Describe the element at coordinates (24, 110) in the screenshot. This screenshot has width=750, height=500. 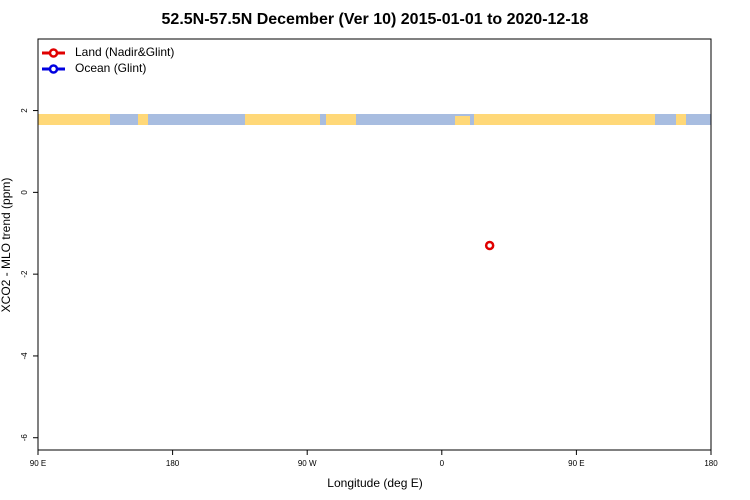
I see `y-tick-label: 2` at that location.